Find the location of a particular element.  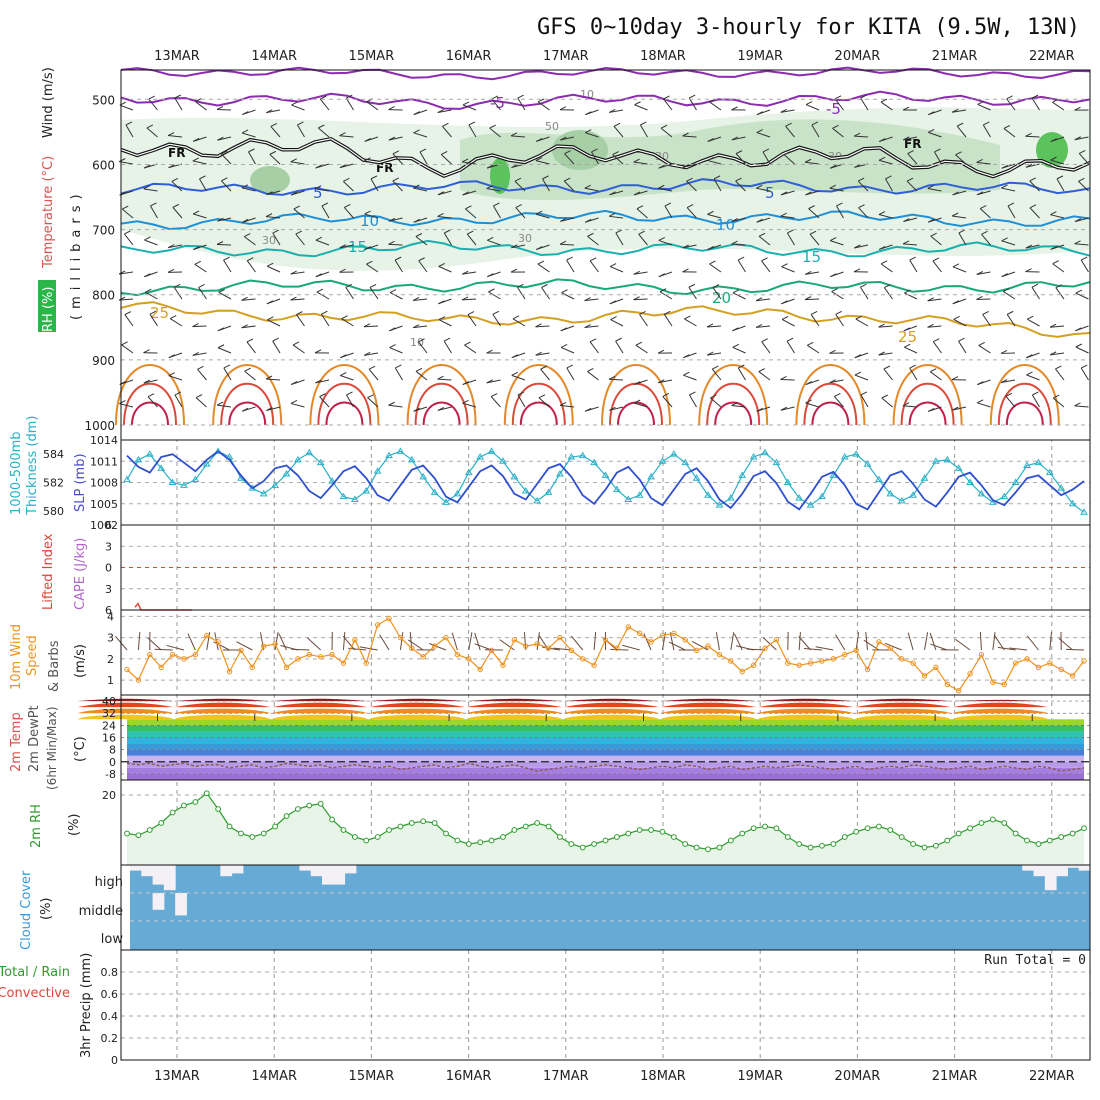

temperature-contour-line is located at coordinates (605, 187).